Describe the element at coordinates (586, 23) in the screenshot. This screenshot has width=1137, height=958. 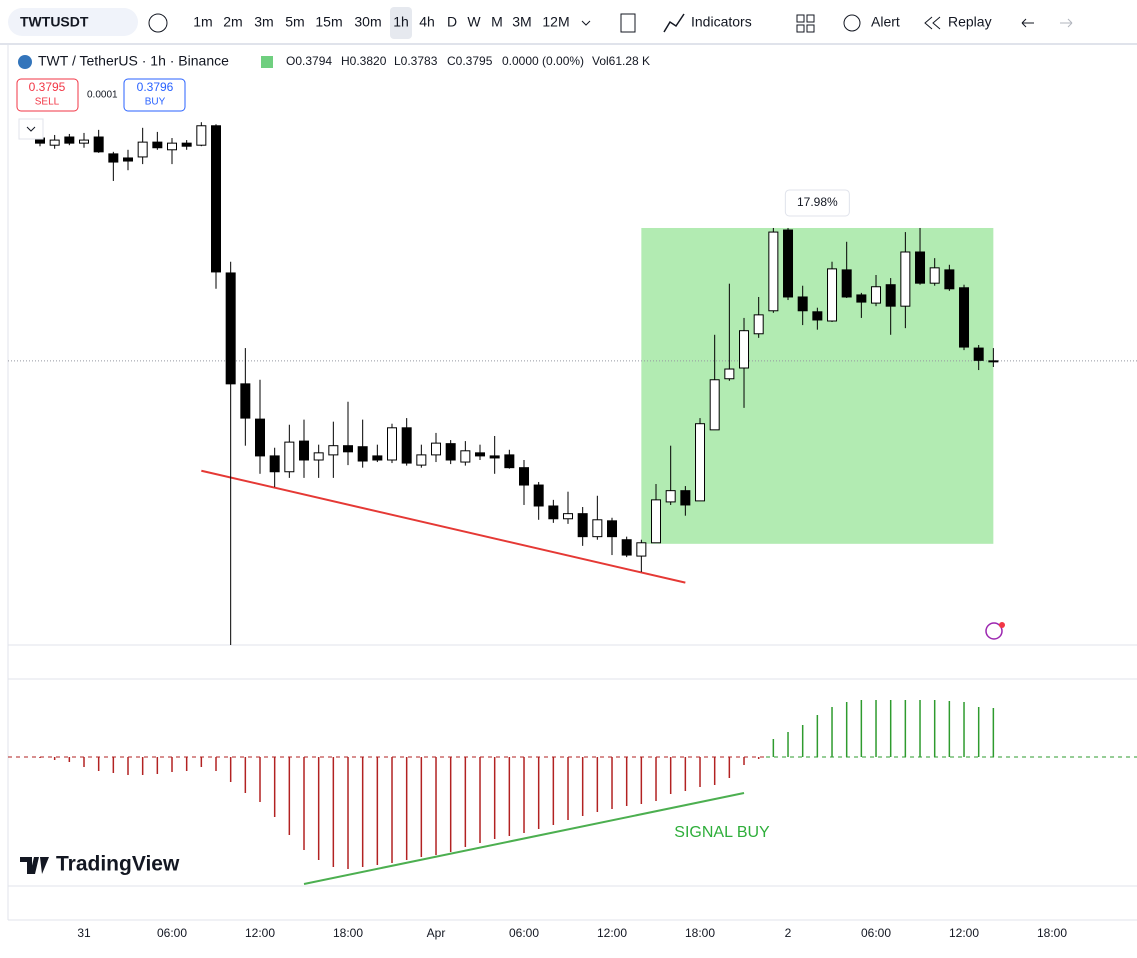
I see `interval-menu` at that location.